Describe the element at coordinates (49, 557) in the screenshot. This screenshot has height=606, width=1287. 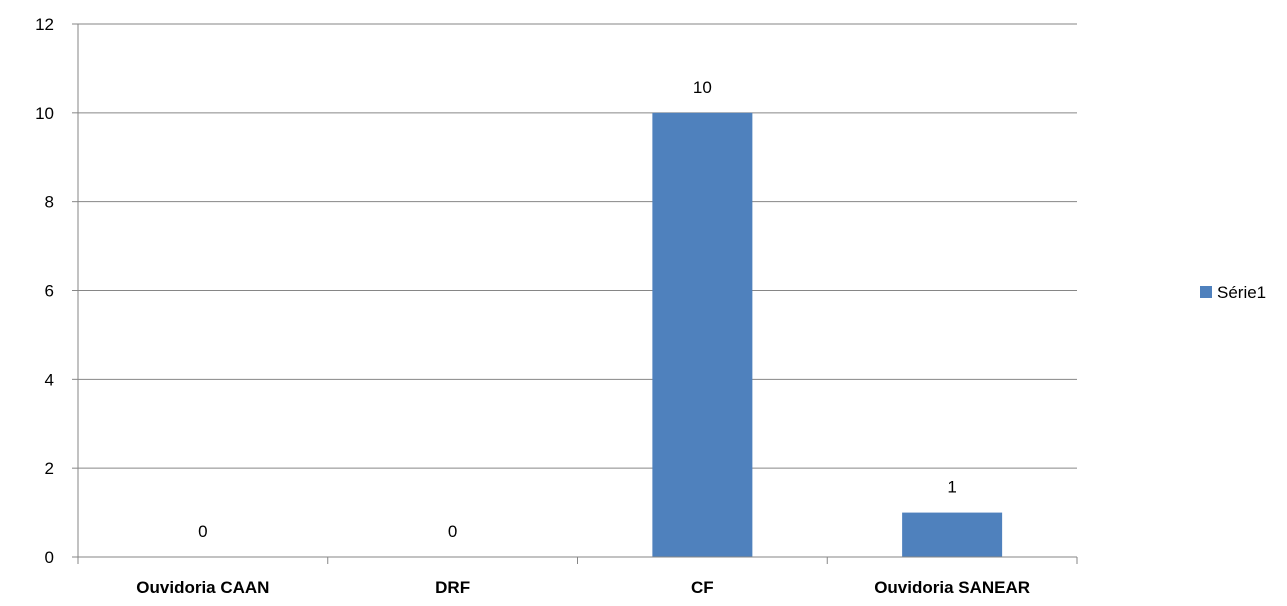
I see `y-tick-label: 0` at that location.